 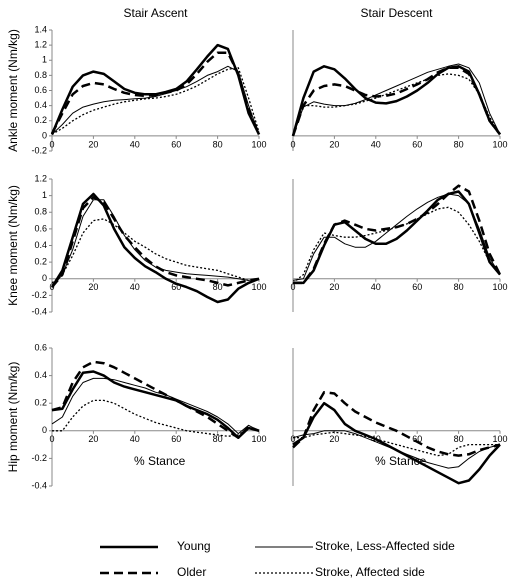 I want to click on legend-label: Stroke, Less-Affected side, so click(x=385, y=546).